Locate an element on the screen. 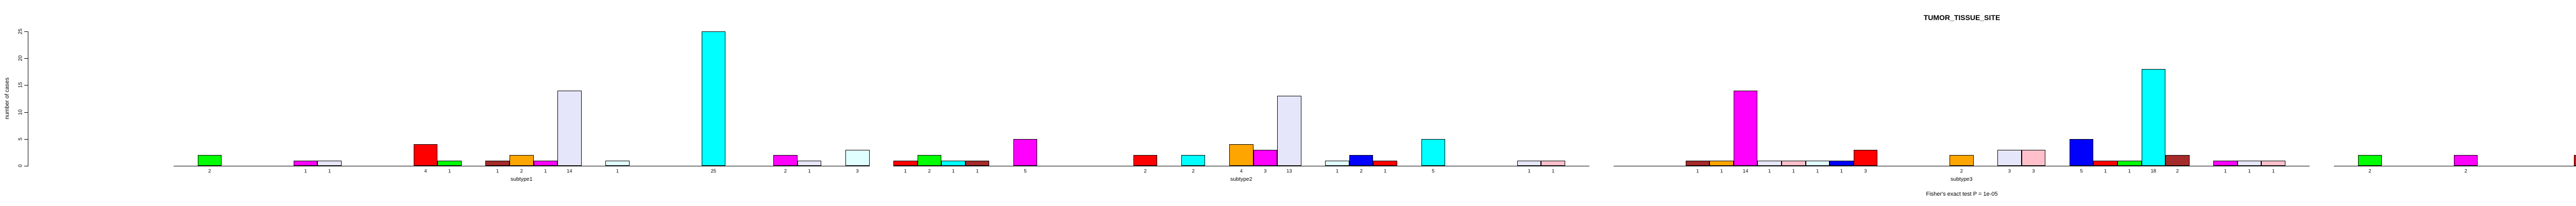 This screenshot has height=206, width=2576. bar-value-label: 13 is located at coordinates (1289, 171).